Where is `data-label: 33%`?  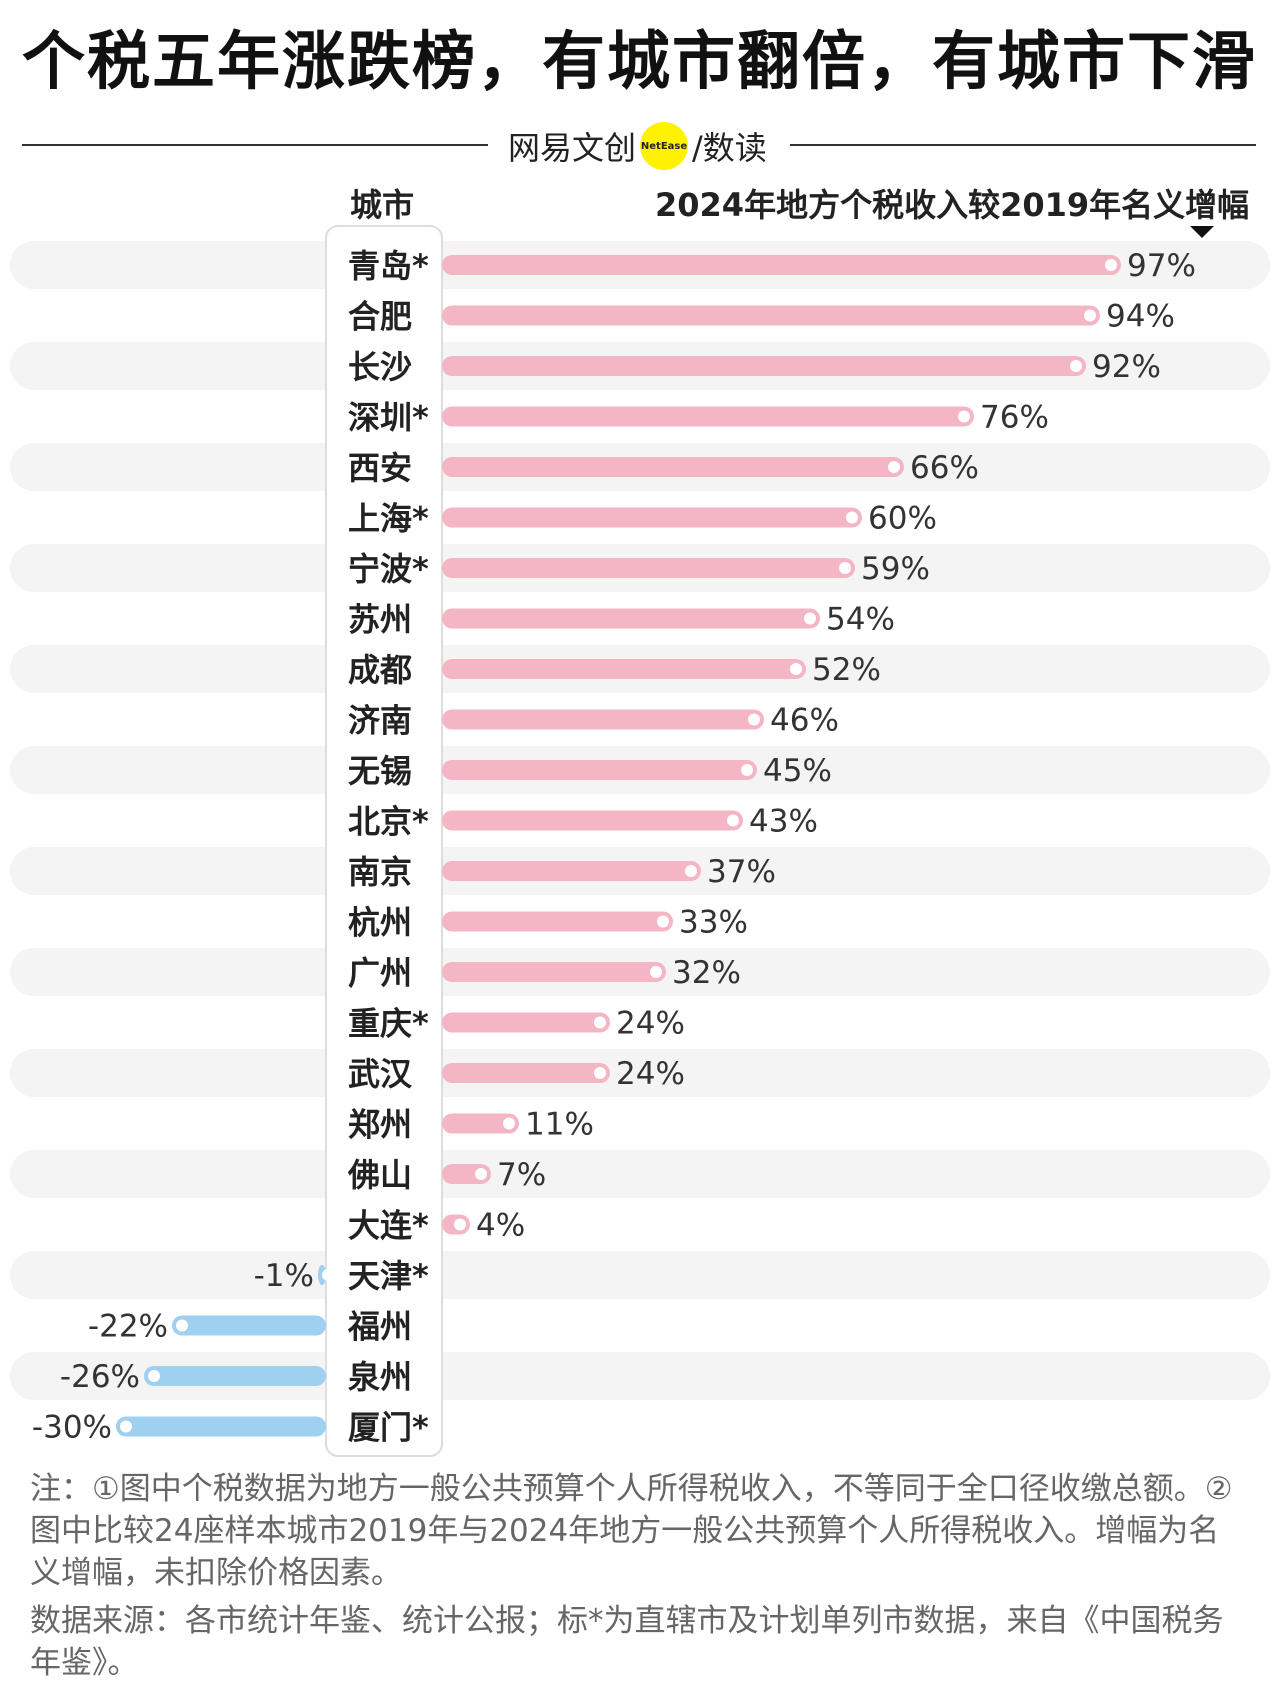 data-label: 33% is located at coordinates (713, 923).